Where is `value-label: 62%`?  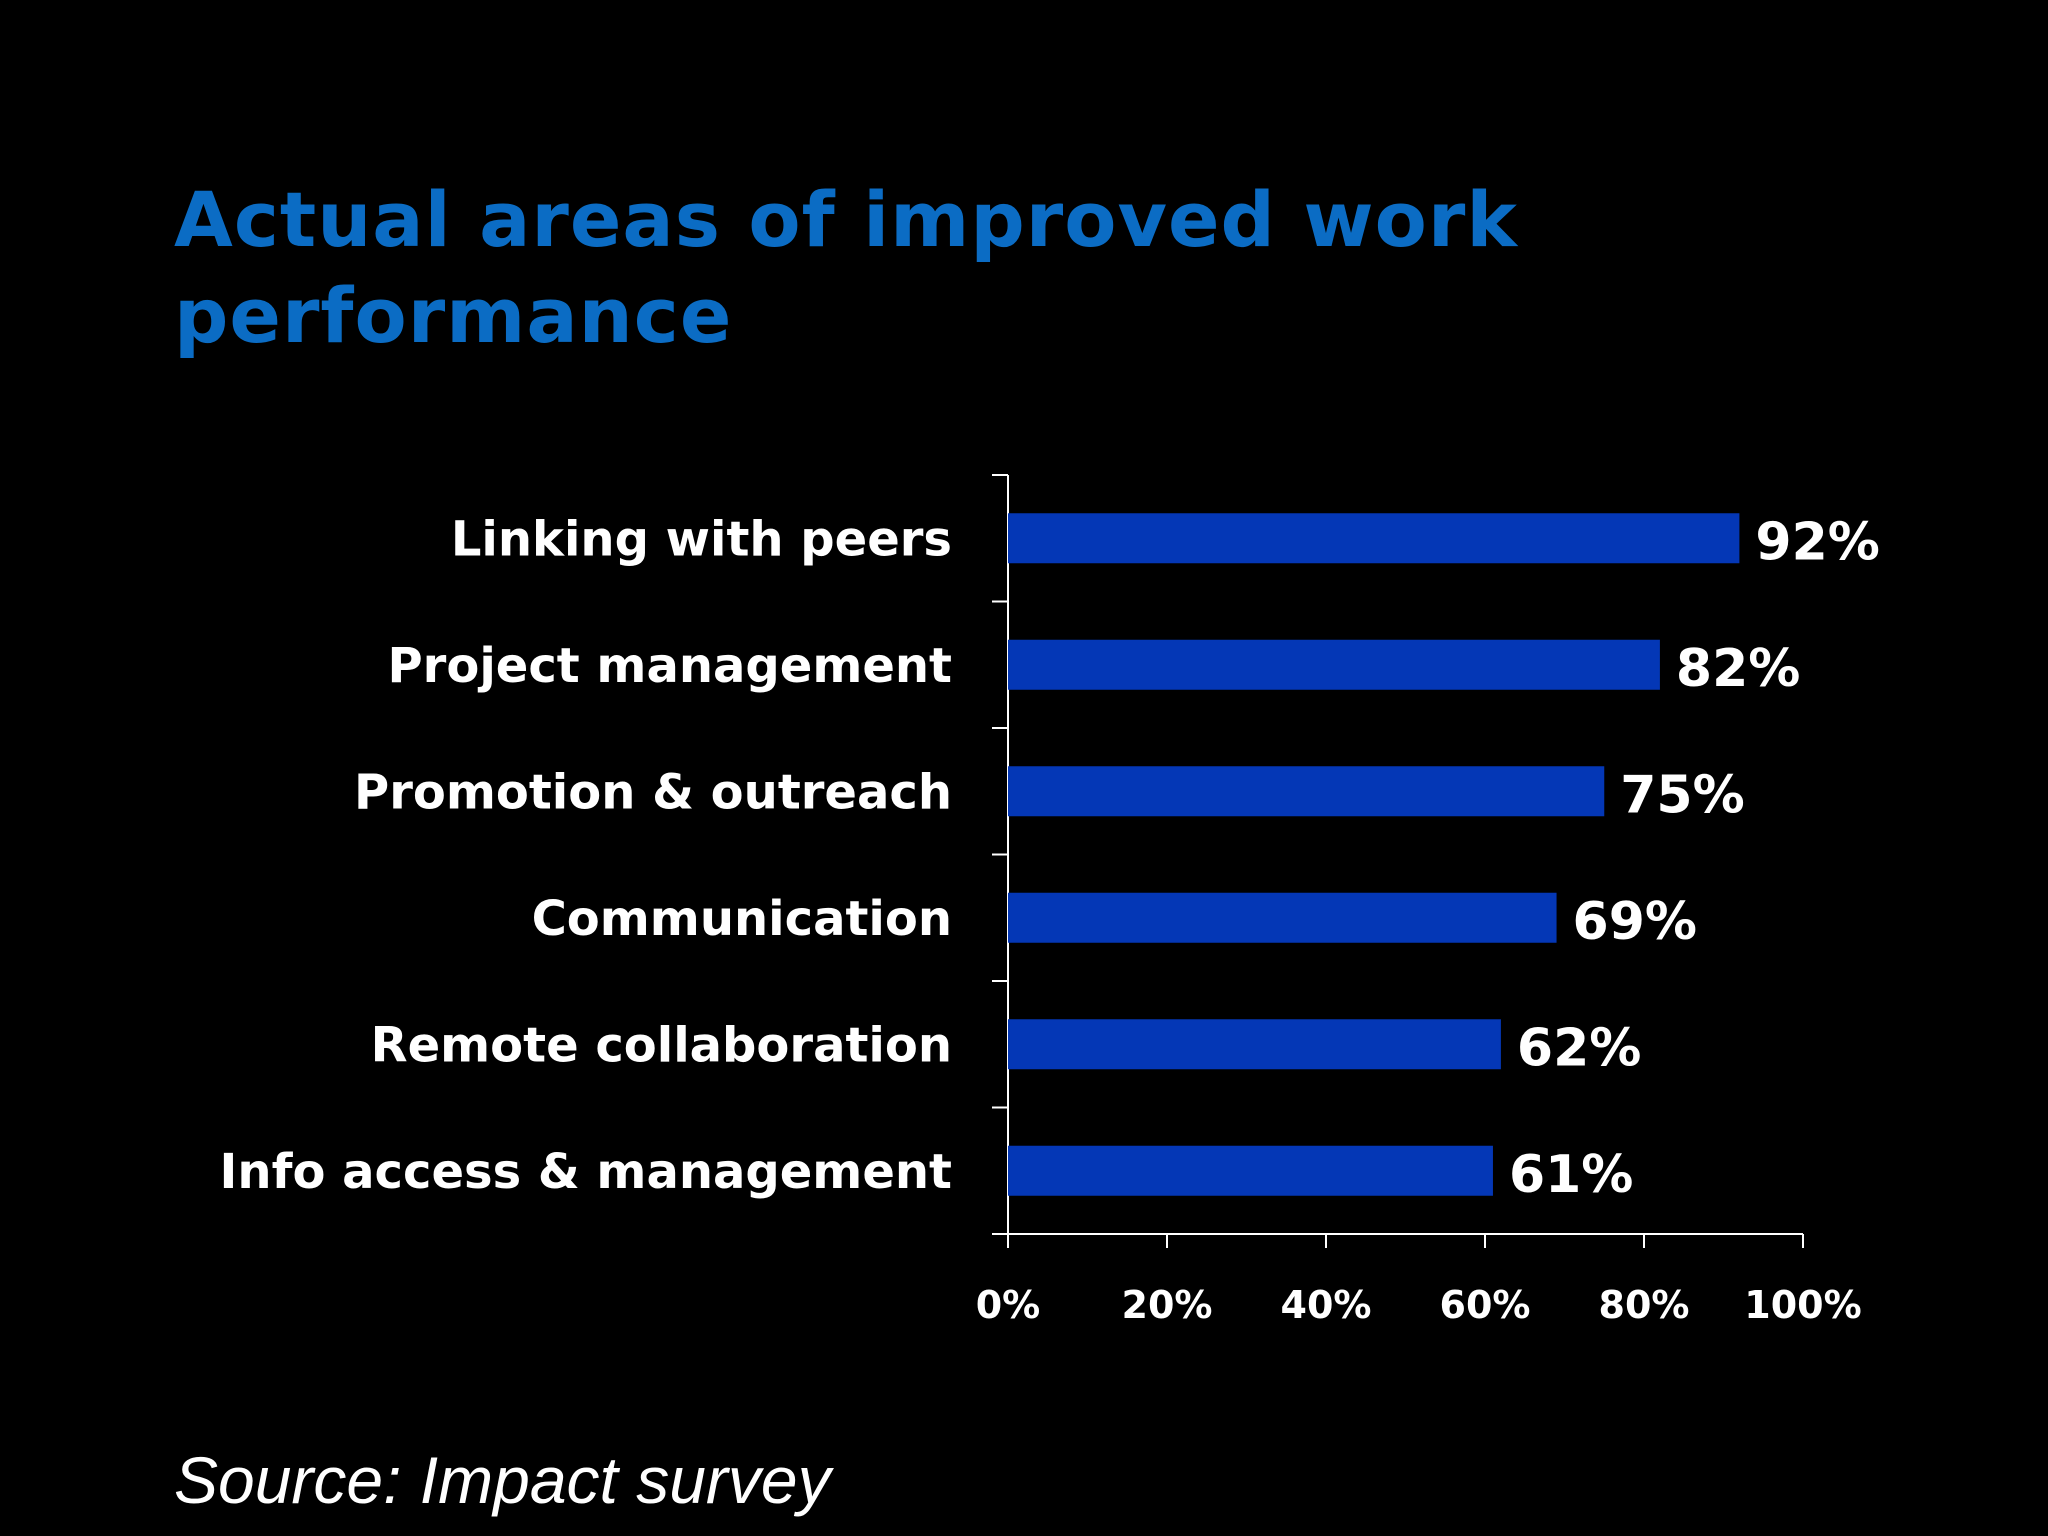
value-label: 62% is located at coordinates (1579, 1048).